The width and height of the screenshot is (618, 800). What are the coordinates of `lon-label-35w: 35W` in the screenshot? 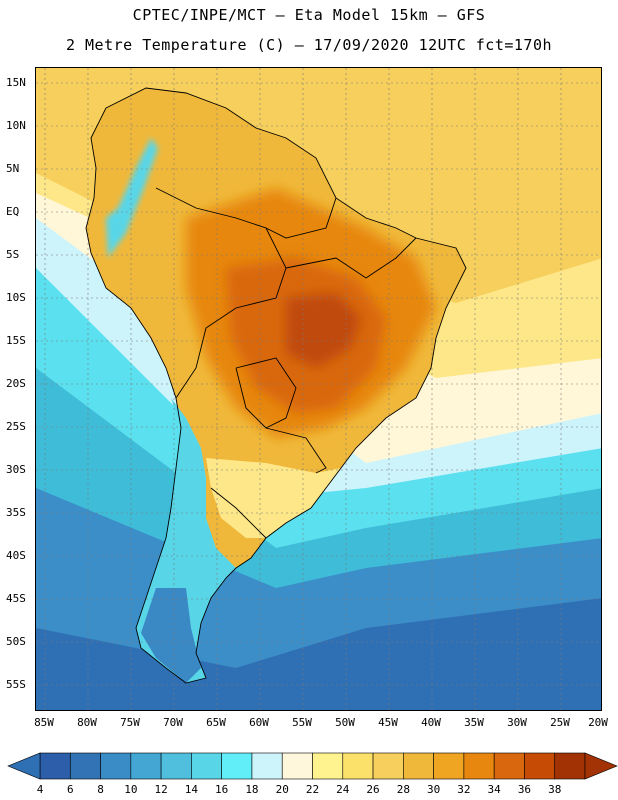 It's located at (474, 722).